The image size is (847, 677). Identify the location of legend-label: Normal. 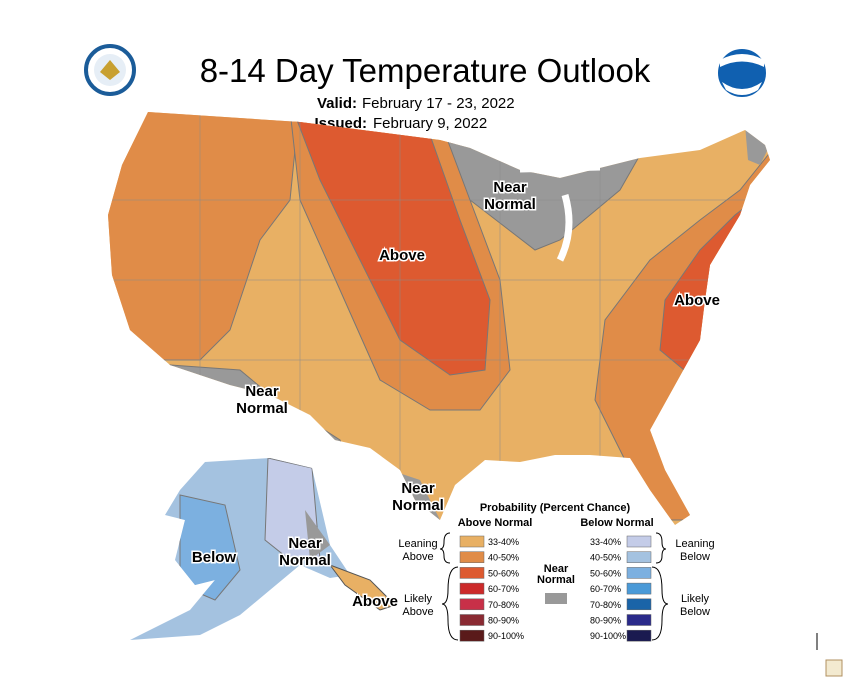
(556, 580).